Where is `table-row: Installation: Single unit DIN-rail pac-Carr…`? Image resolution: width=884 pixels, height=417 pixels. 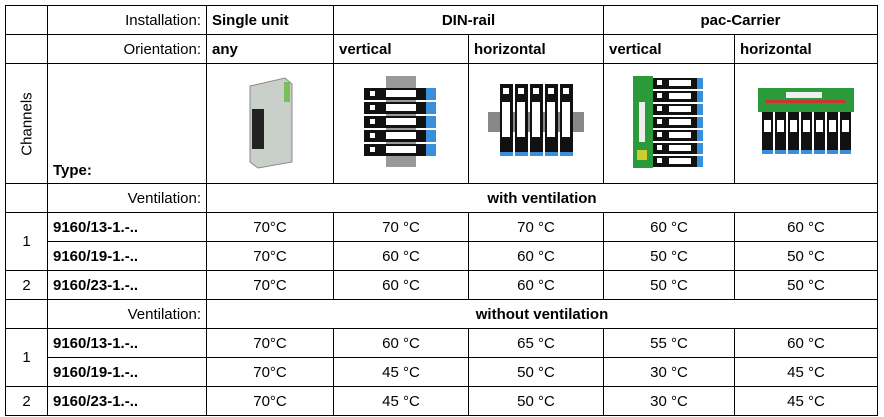 table-row: Installation: Single unit DIN-rail pac-Carr… is located at coordinates (442, 20).